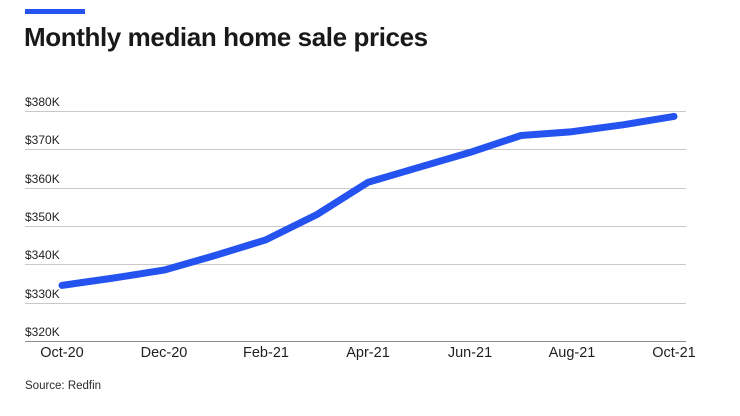 This screenshot has width=740, height=416. I want to click on y-axis-tick-label: $380K, so click(42, 102).